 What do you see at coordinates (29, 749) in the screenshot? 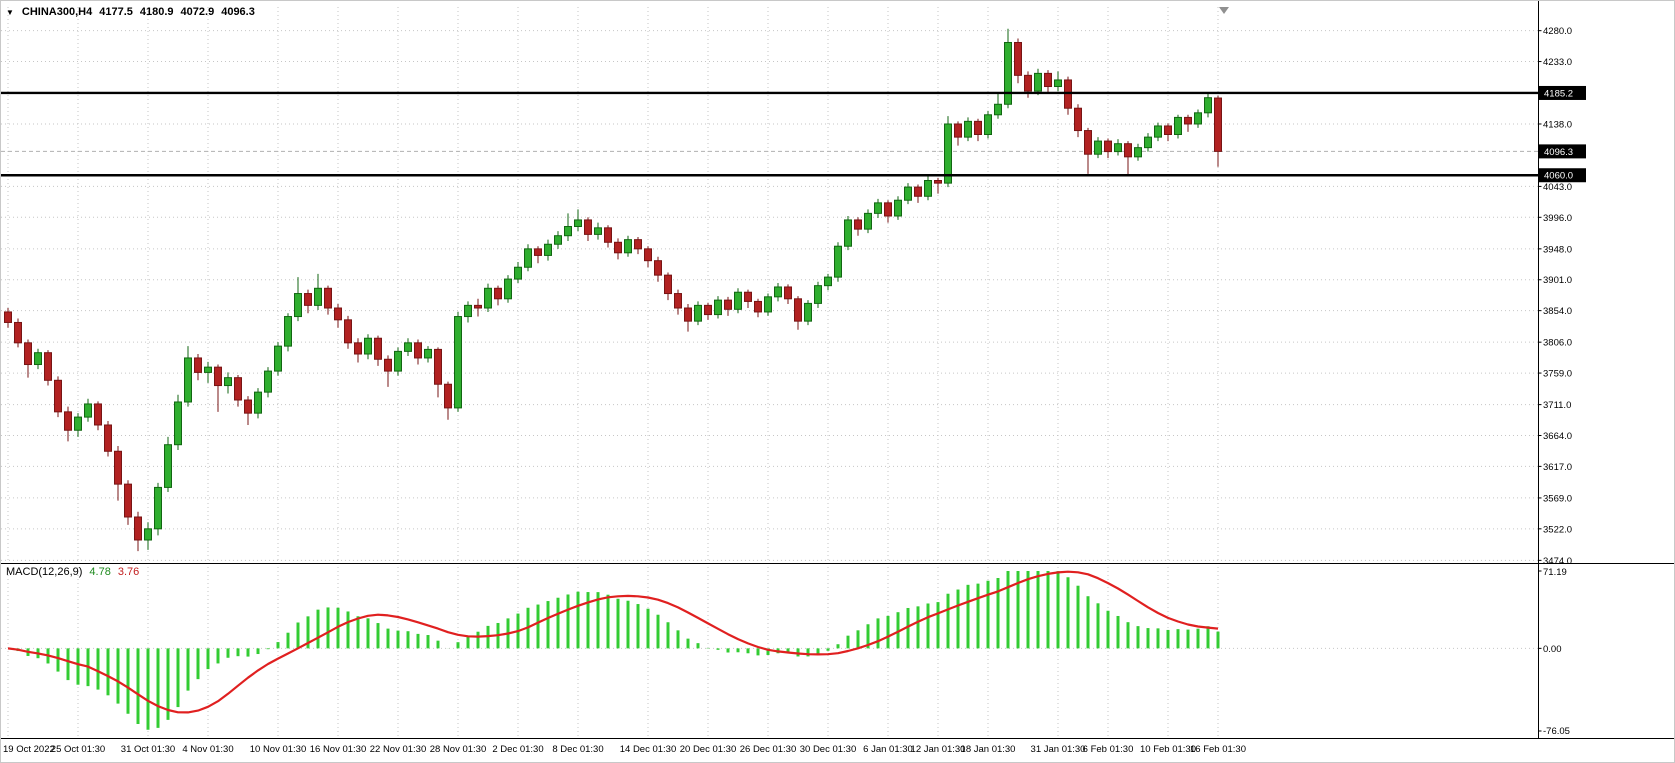
I see `svg-text: 19 Oct 2022` at bounding box center [29, 749].